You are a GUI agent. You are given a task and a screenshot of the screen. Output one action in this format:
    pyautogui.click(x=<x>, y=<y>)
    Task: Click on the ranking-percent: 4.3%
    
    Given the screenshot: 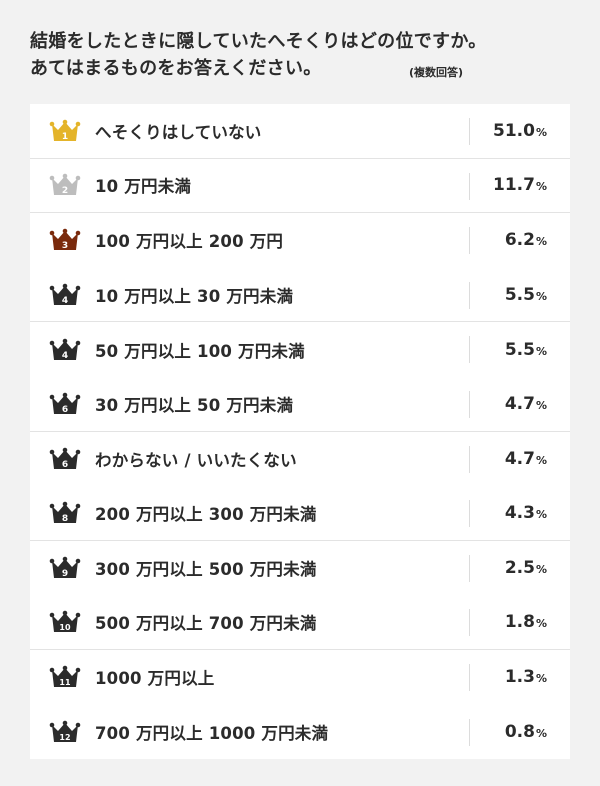 What is the action you would take?
    pyautogui.click(x=526, y=513)
    